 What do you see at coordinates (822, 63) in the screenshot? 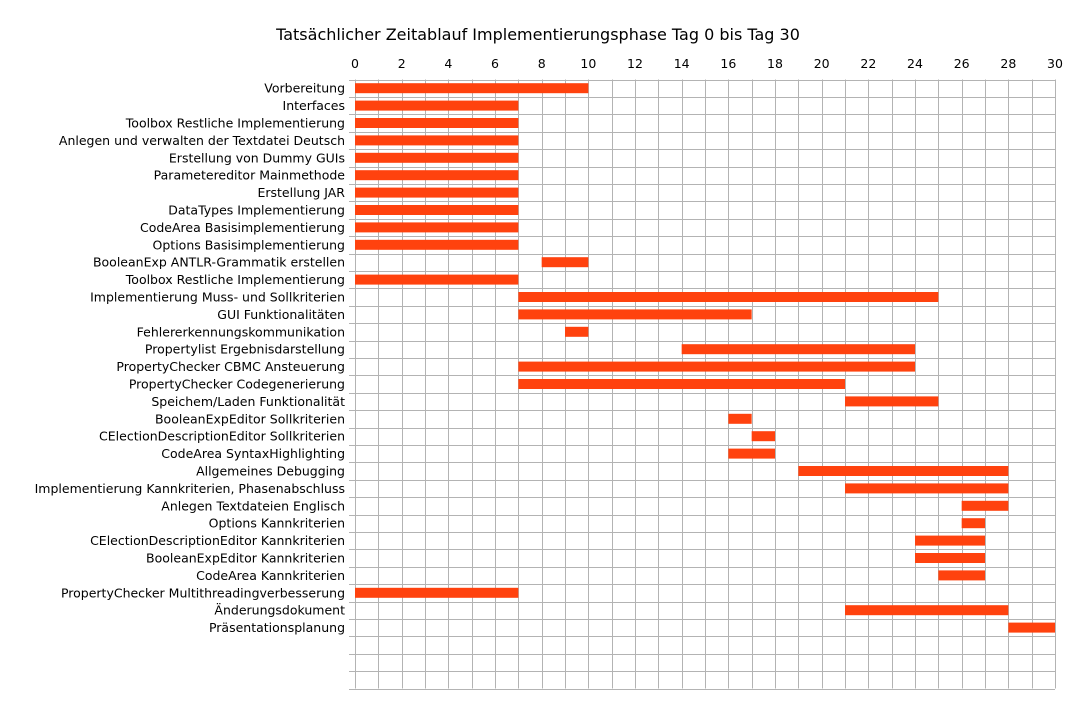
I see `x-tick-label: 20` at bounding box center [822, 63].